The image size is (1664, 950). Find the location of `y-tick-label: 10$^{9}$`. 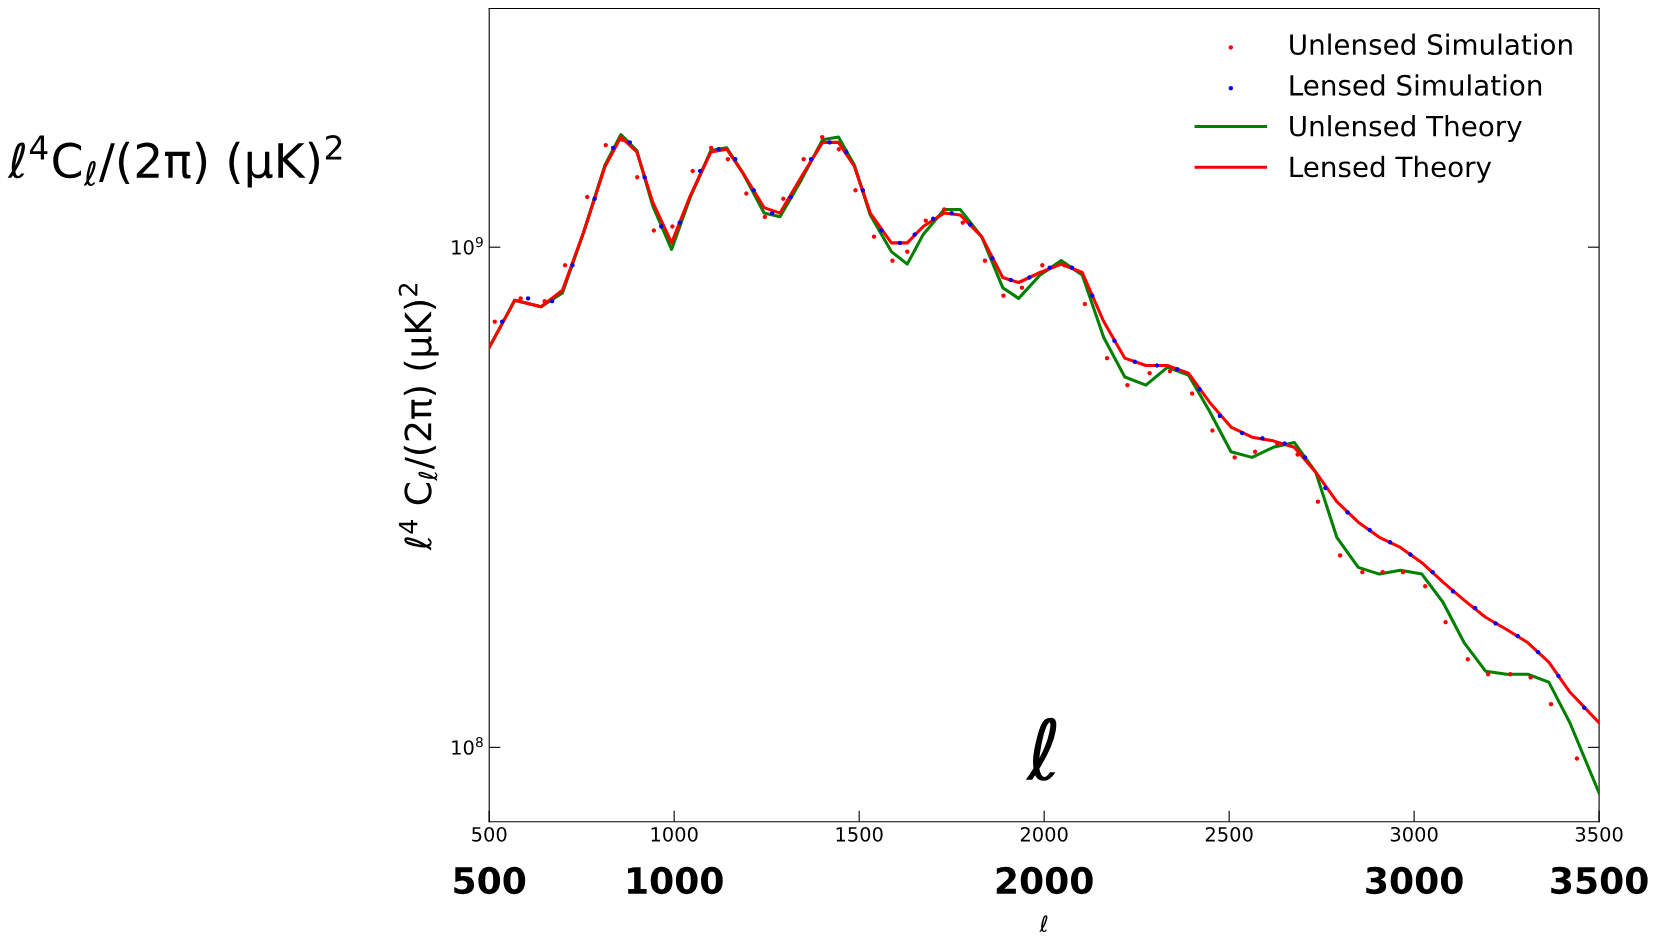

y-tick-label: 10$^{9}$ is located at coordinates (467, 245).